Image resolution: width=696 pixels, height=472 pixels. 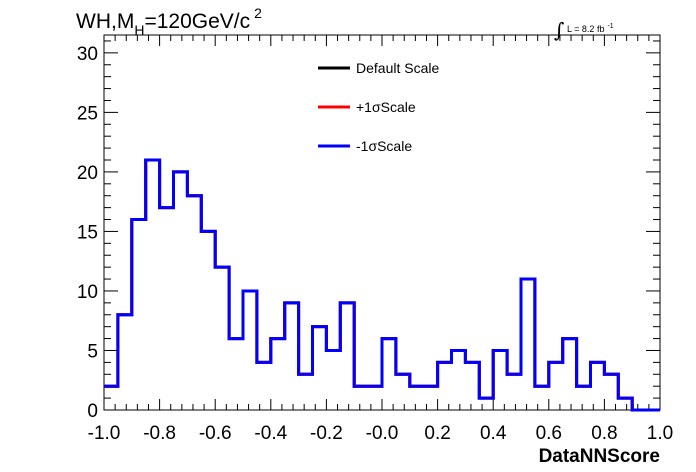 What do you see at coordinates (604, 433) in the screenshot?
I see `x-tick-label: 0.8` at bounding box center [604, 433].